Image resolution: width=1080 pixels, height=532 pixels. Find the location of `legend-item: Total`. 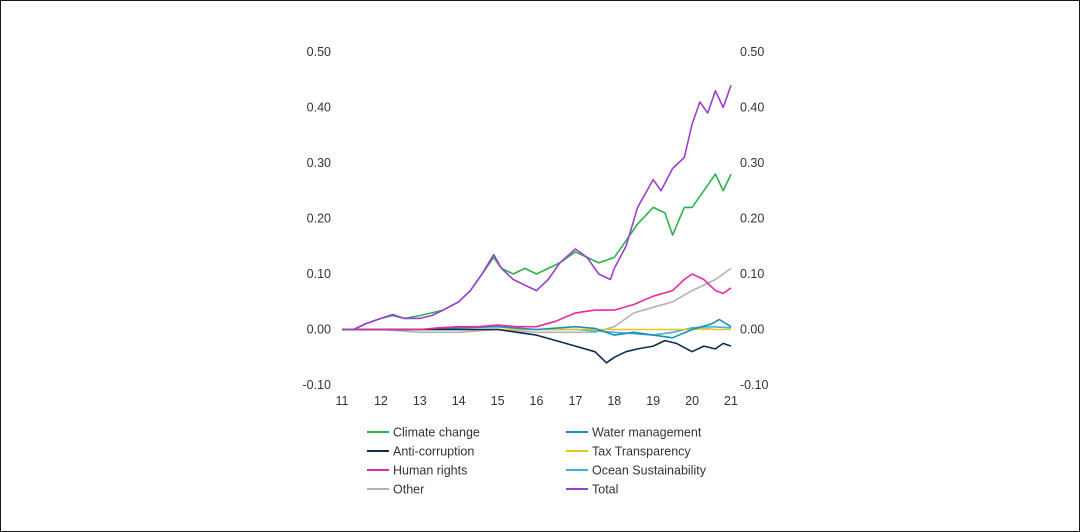

legend-item: Total is located at coordinates (592, 490).